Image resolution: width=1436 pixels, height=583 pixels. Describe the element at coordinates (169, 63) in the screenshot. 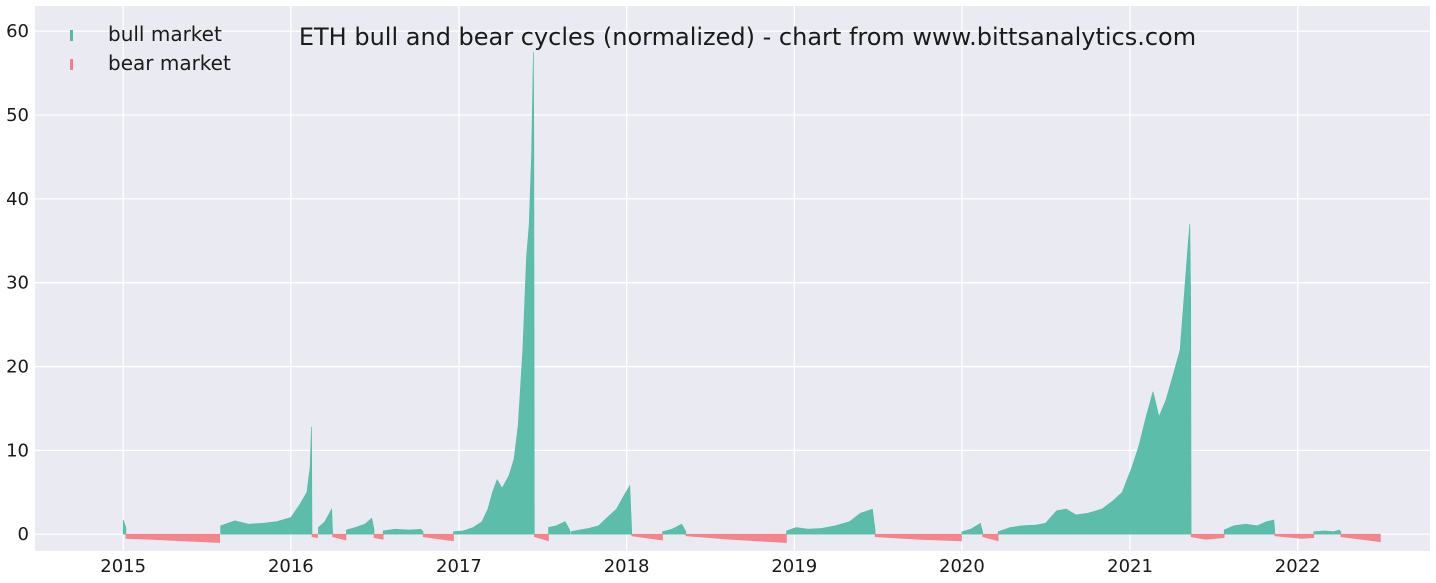

I see `legend-label-bear: bear market` at that location.